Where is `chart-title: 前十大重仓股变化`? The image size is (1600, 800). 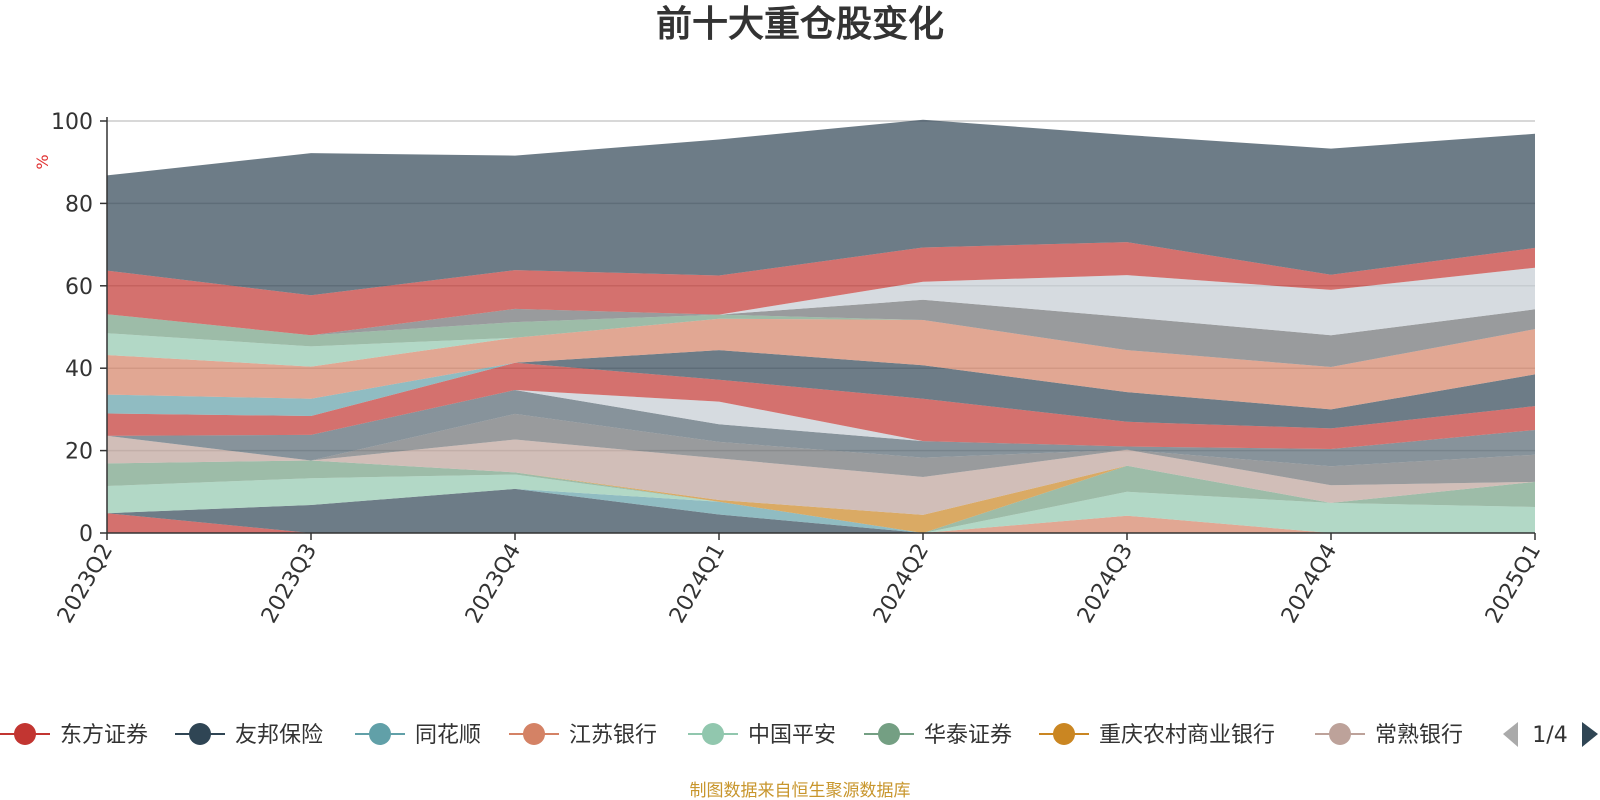
chart-title: 前十大重仓股变化 is located at coordinates (800, 24).